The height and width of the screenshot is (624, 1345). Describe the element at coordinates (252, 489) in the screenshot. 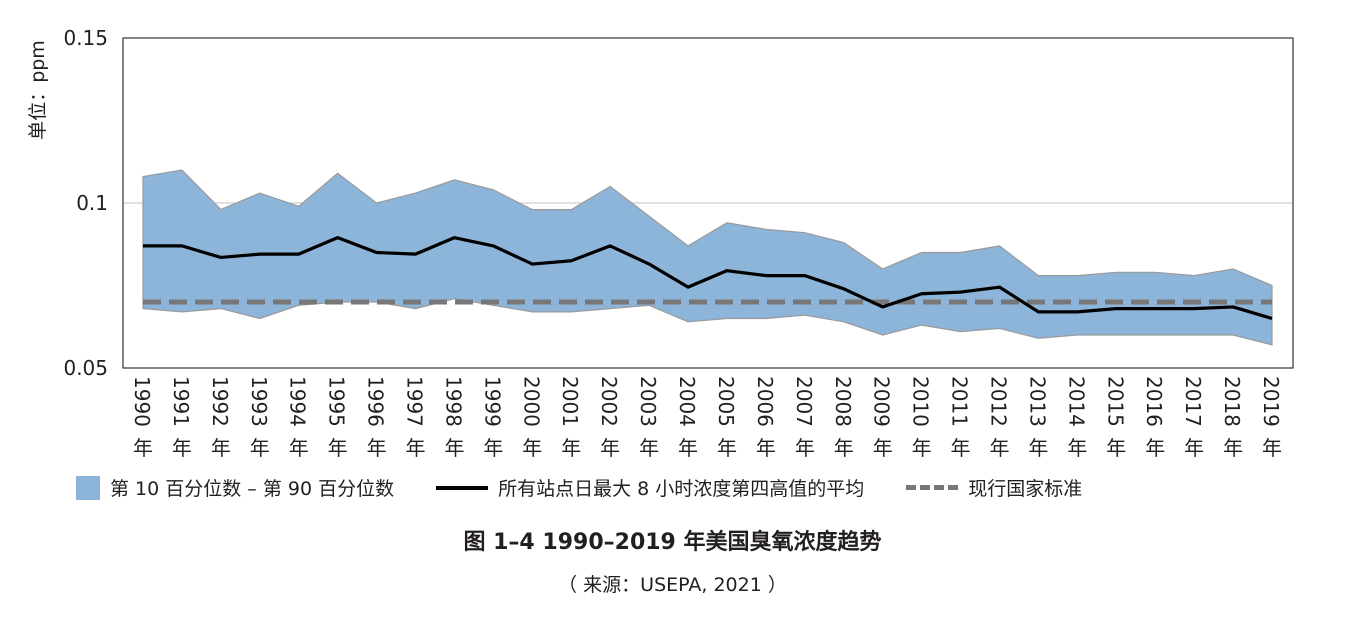

I see `legend-label-band: 第 10 百分位数 – 第 90 百分位数` at that location.